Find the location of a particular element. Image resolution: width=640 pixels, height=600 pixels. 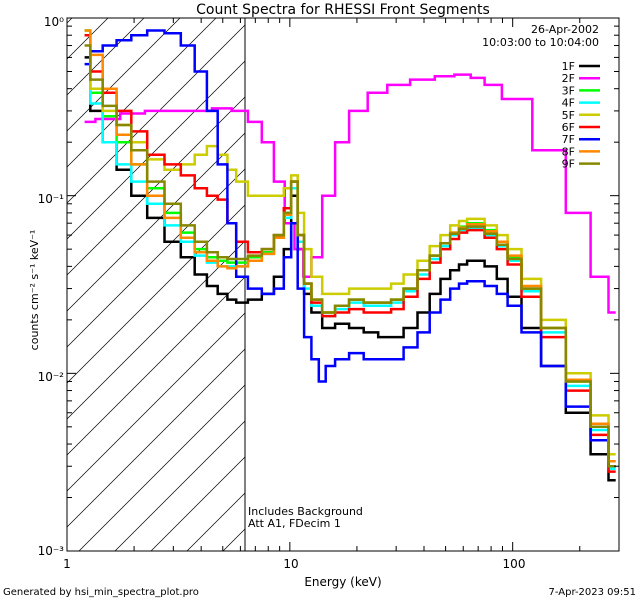

legend-label-4f: 4F is located at coordinates (568, 103).